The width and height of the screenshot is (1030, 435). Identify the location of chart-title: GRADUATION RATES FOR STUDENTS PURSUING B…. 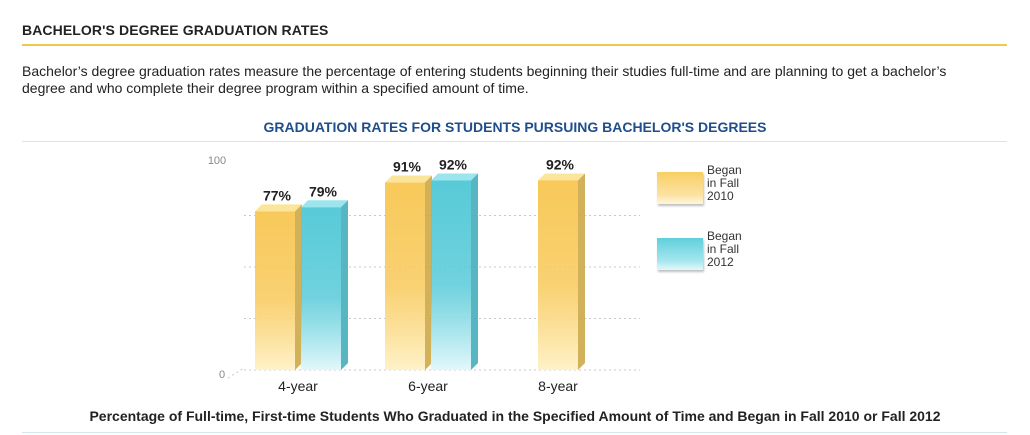
(515, 127).